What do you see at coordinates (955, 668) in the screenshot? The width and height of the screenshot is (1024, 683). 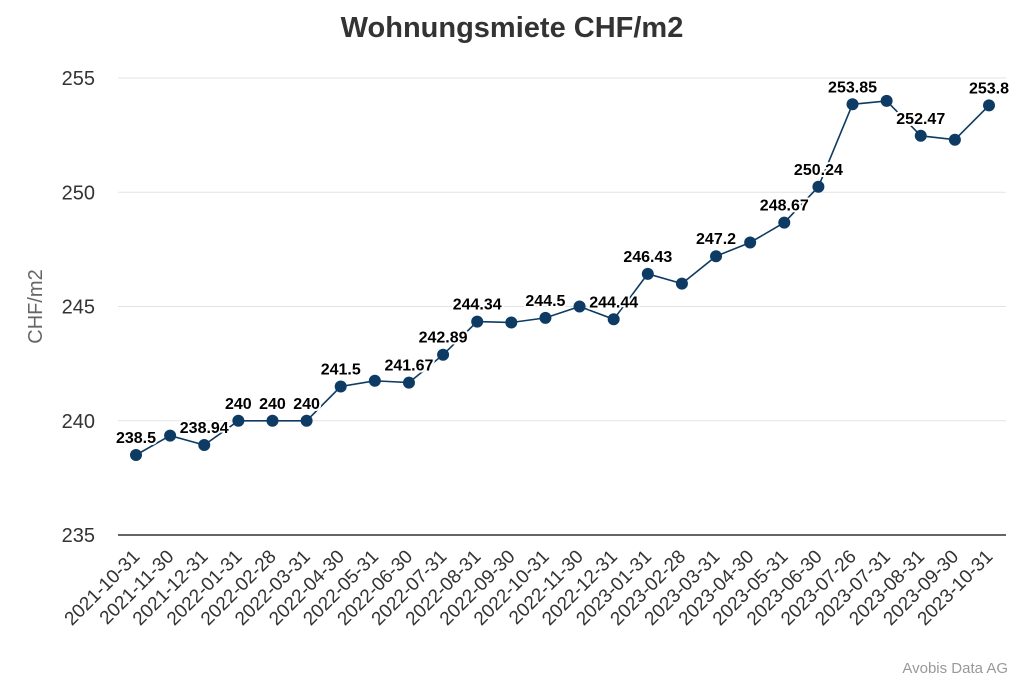 I see `credit-text: Avobis Data AG` at bounding box center [955, 668].